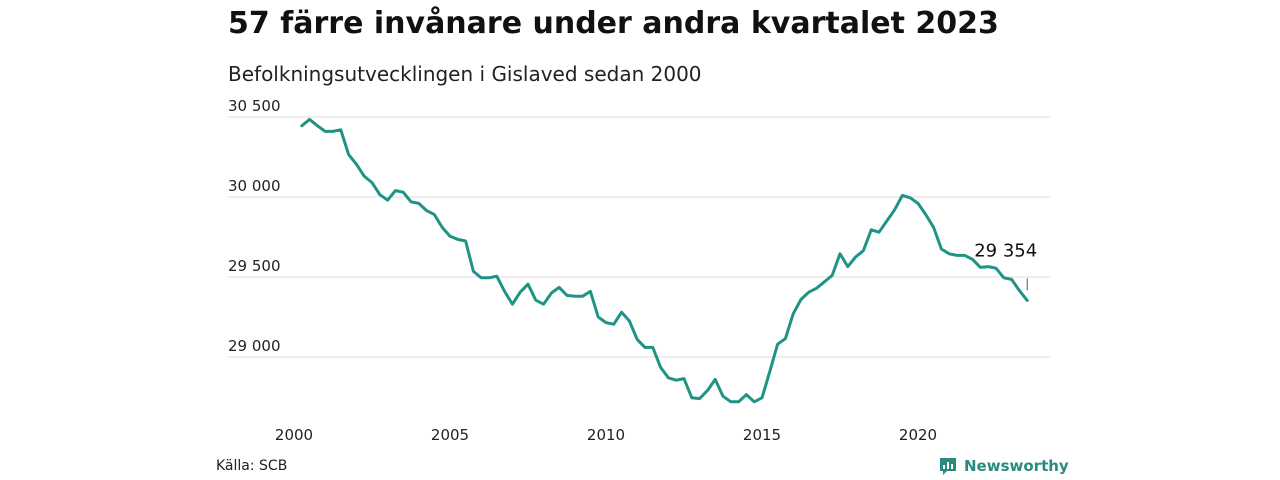 The image size is (1280, 480). What do you see at coordinates (254, 106) in the screenshot?
I see `y-tick-label: 30 500` at bounding box center [254, 106].